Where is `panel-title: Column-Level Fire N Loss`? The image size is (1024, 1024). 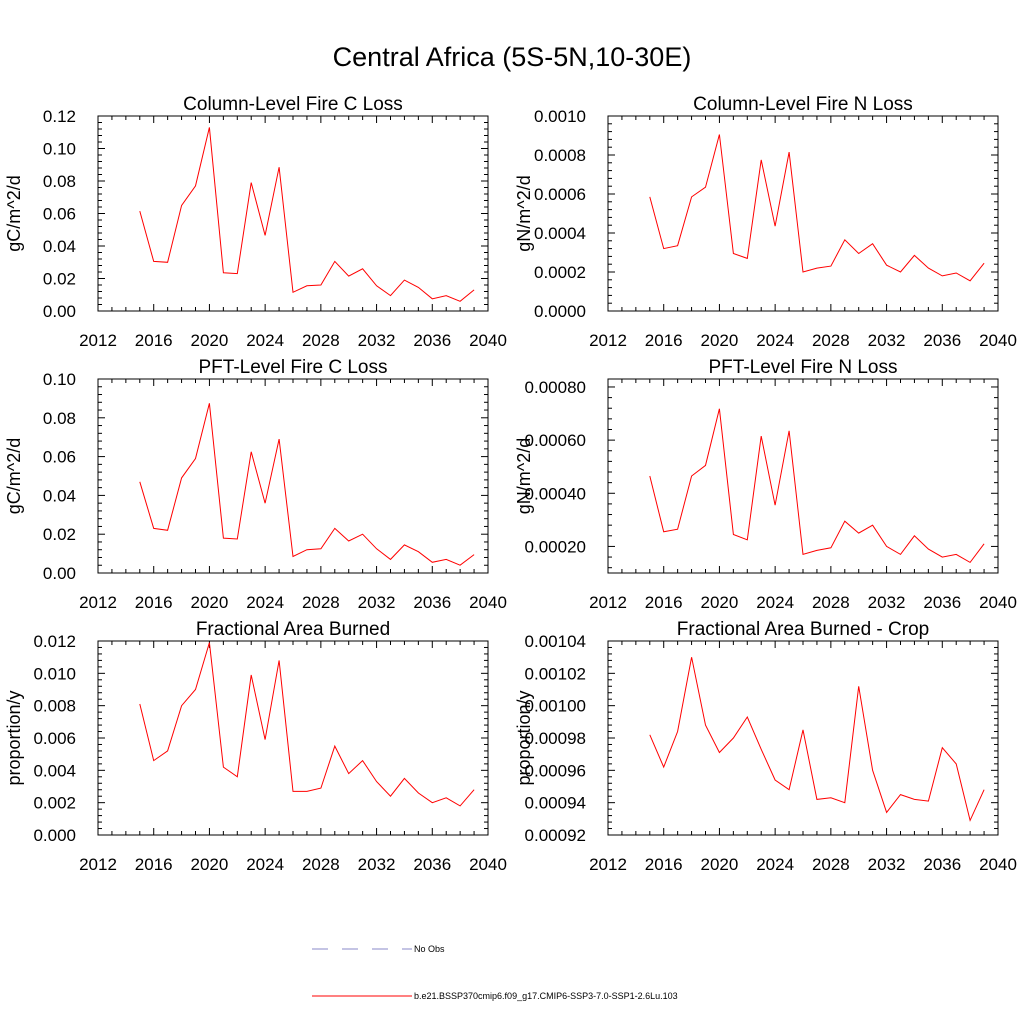 panel-title: Column-Level Fire N Loss is located at coordinates (803, 104).